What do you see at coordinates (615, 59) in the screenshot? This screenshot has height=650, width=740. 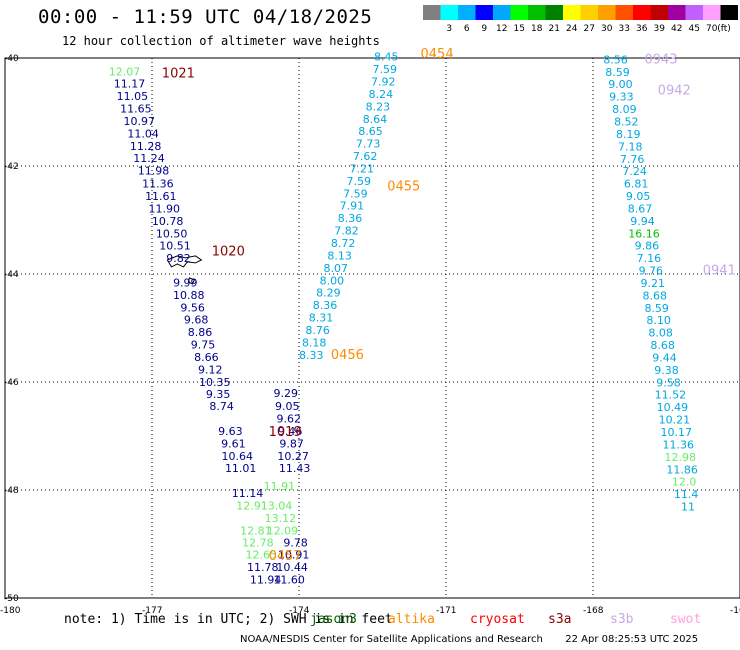 I see `swh-value: 8.56` at bounding box center [615, 59].